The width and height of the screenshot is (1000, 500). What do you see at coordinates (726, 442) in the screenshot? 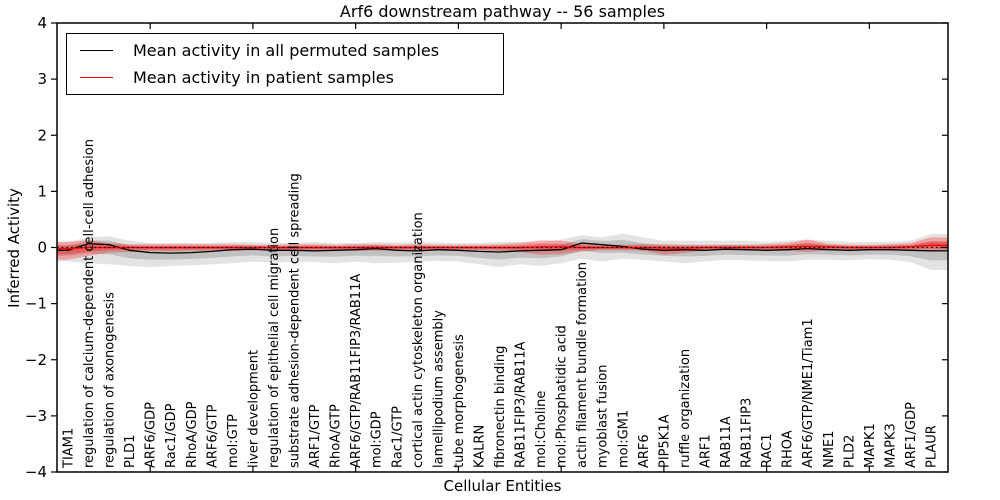
I see `x-tick-label: RAB11A` at bounding box center [726, 442].